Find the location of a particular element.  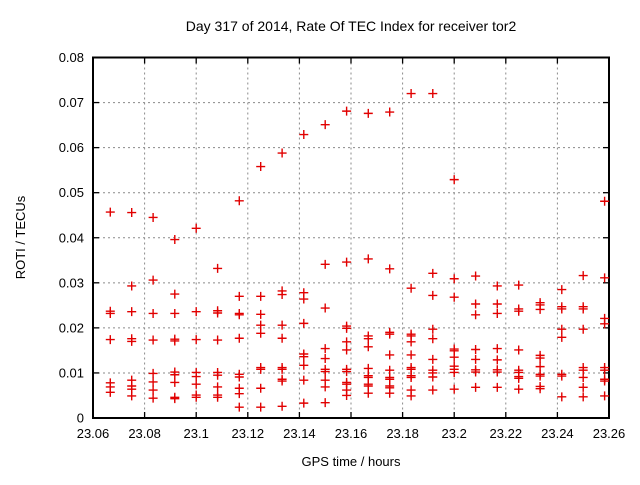

x-tick-label: 23.06 is located at coordinates (93, 433).